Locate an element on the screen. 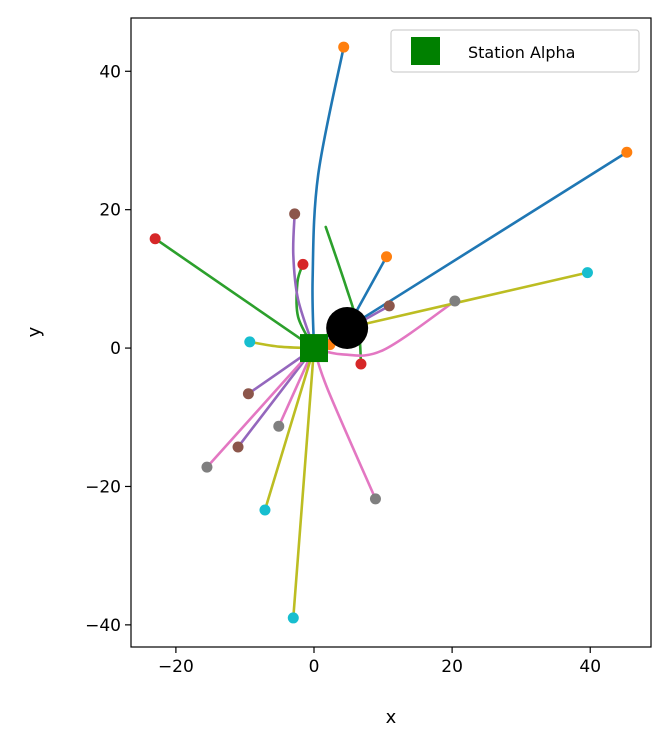 The height and width of the screenshot is (748, 670). legend-marker-station is located at coordinates (425, 51).